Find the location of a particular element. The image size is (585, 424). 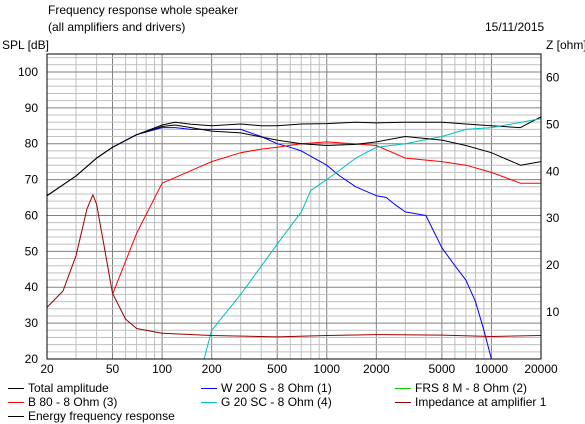

x-tick-label: 20 is located at coordinates (47, 369).